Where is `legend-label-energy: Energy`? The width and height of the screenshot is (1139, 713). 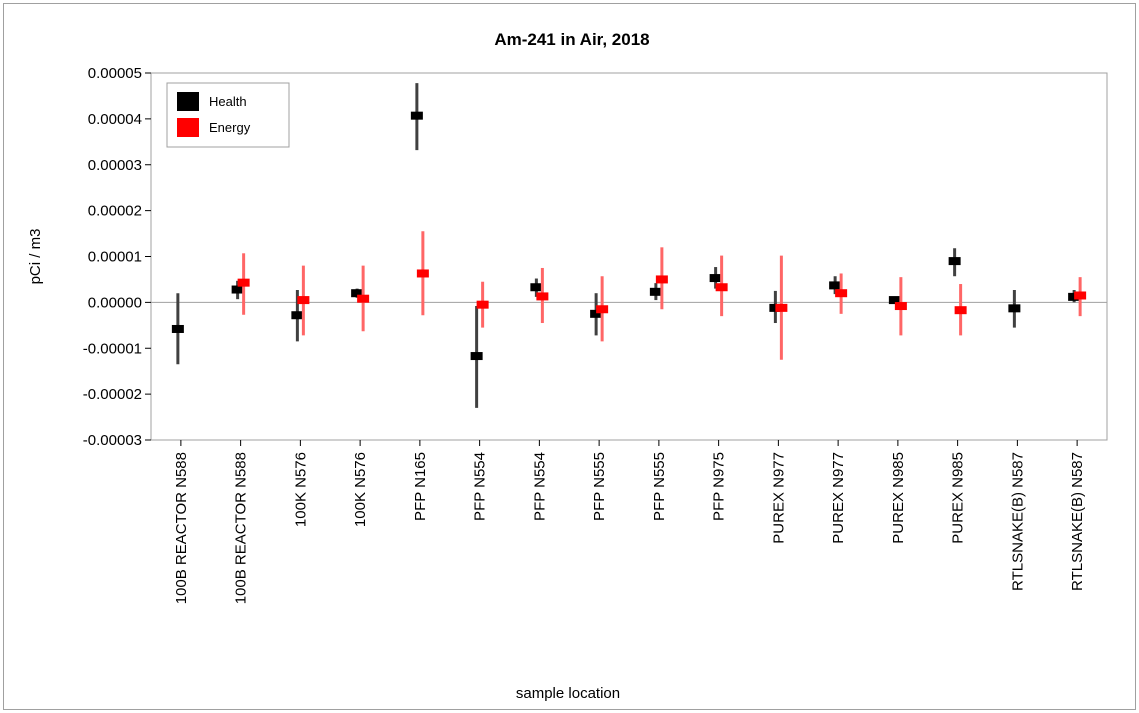
legend-label-energy: Energy is located at coordinates (230, 127).